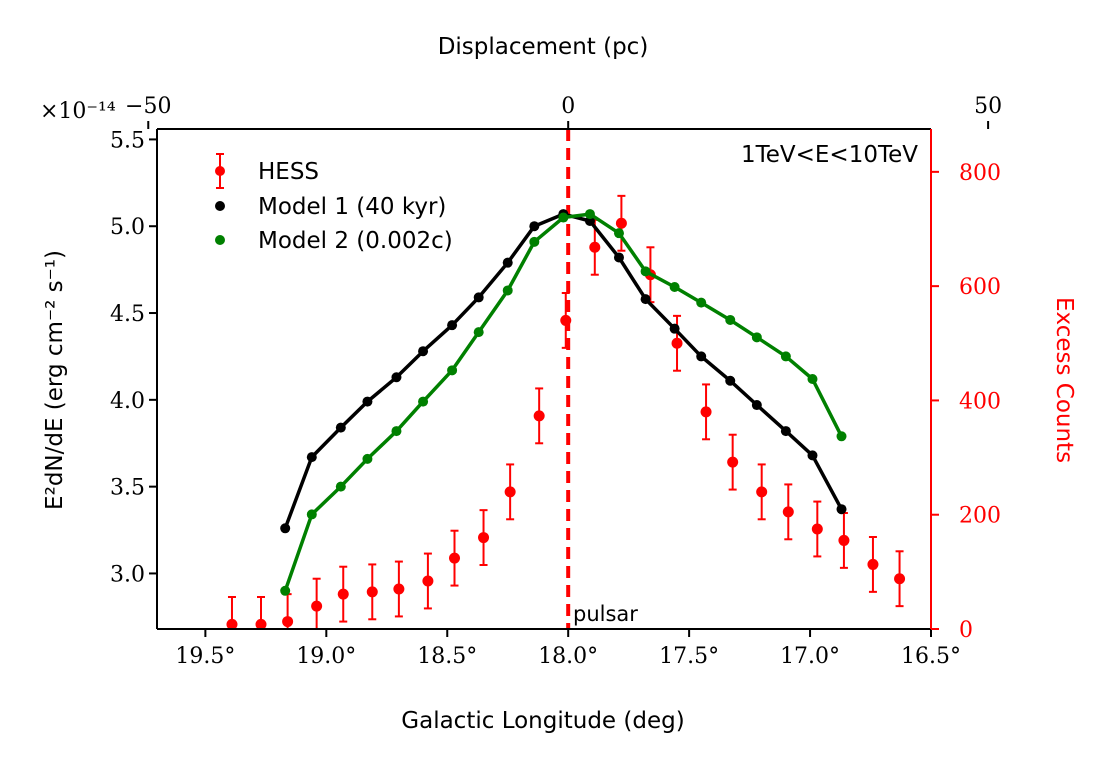 The height and width of the screenshot is (767, 1105). What do you see at coordinates (980, 173) in the screenshot?
I see `y-right-tick-label: 800` at bounding box center [980, 173].